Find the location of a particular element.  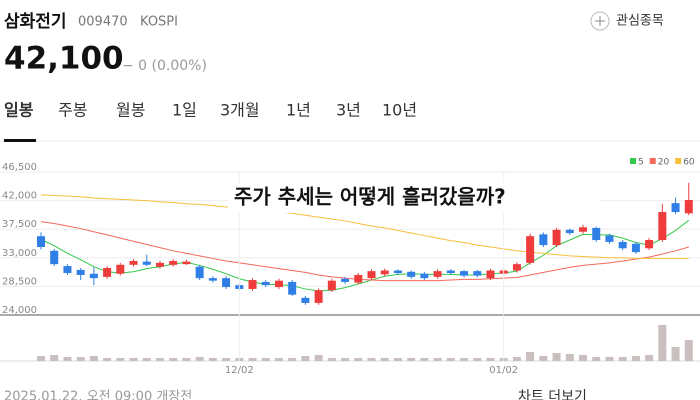

tab: 10년 is located at coordinates (399, 110).